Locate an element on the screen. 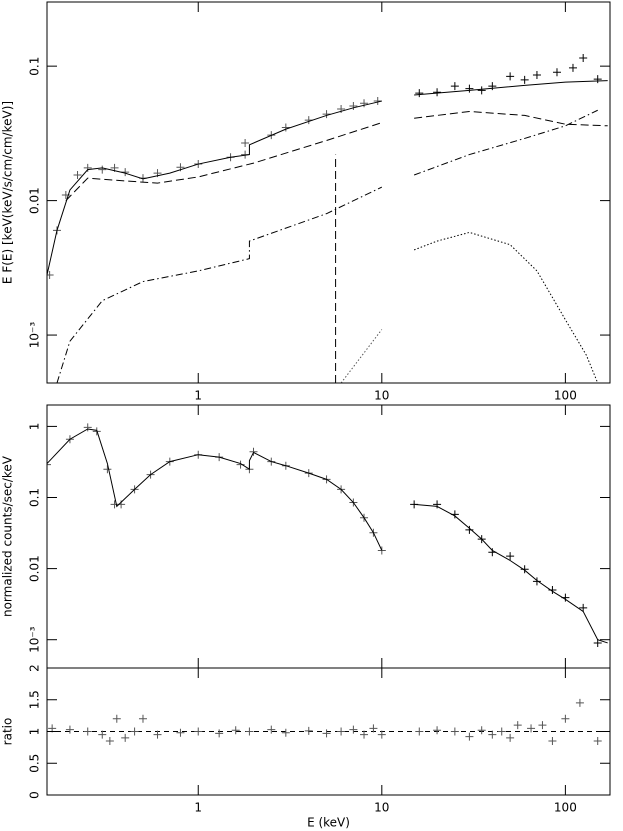  x-tick-label: 10 is located at coordinates (381, 808).